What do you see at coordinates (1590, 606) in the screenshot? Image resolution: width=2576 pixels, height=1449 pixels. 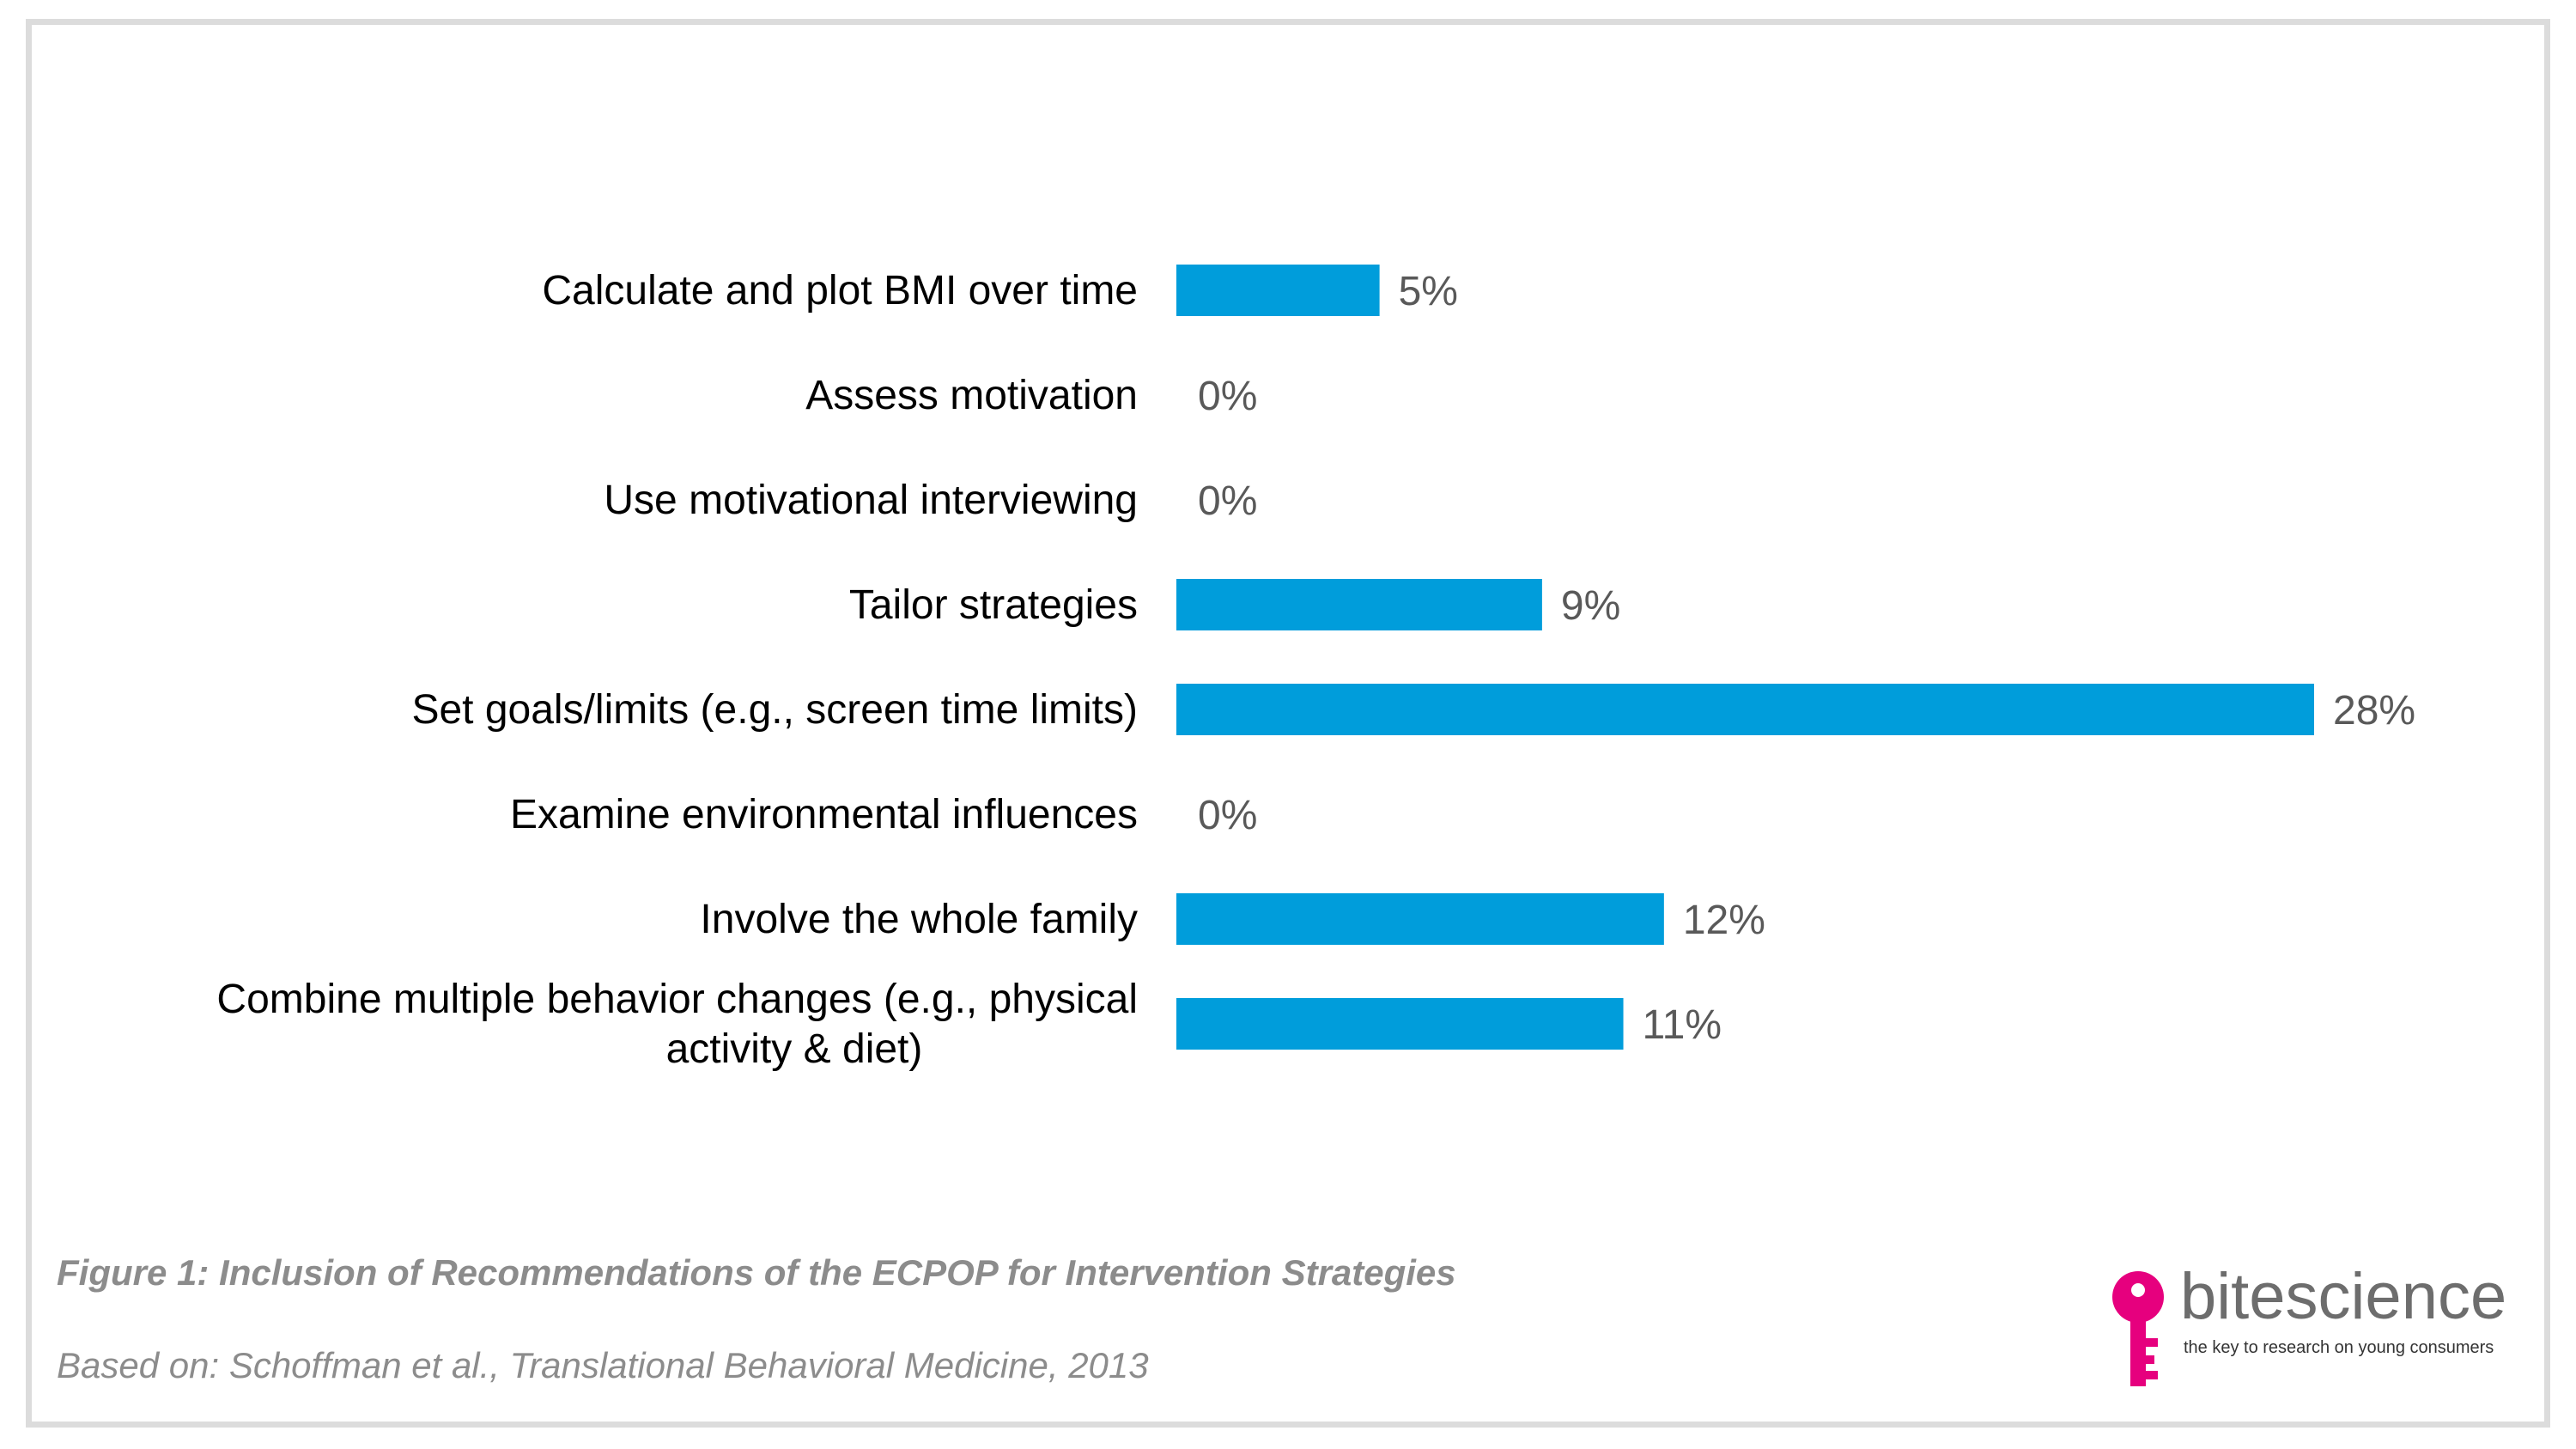 I see `value-label: 9%` at bounding box center [1590, 606].